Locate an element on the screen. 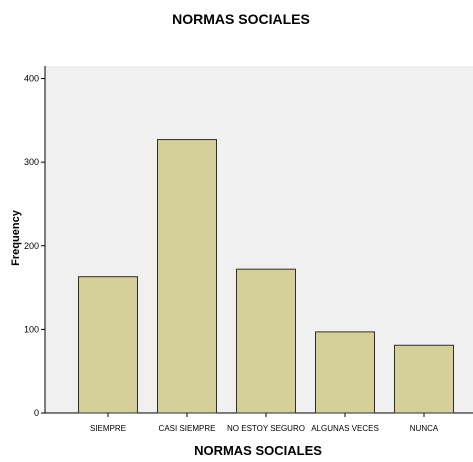 Image resolution: width=473 pixels, height=462 pixels. x-tick-label: NO ESTOY SEGURO is located at coordinates (266, 428).